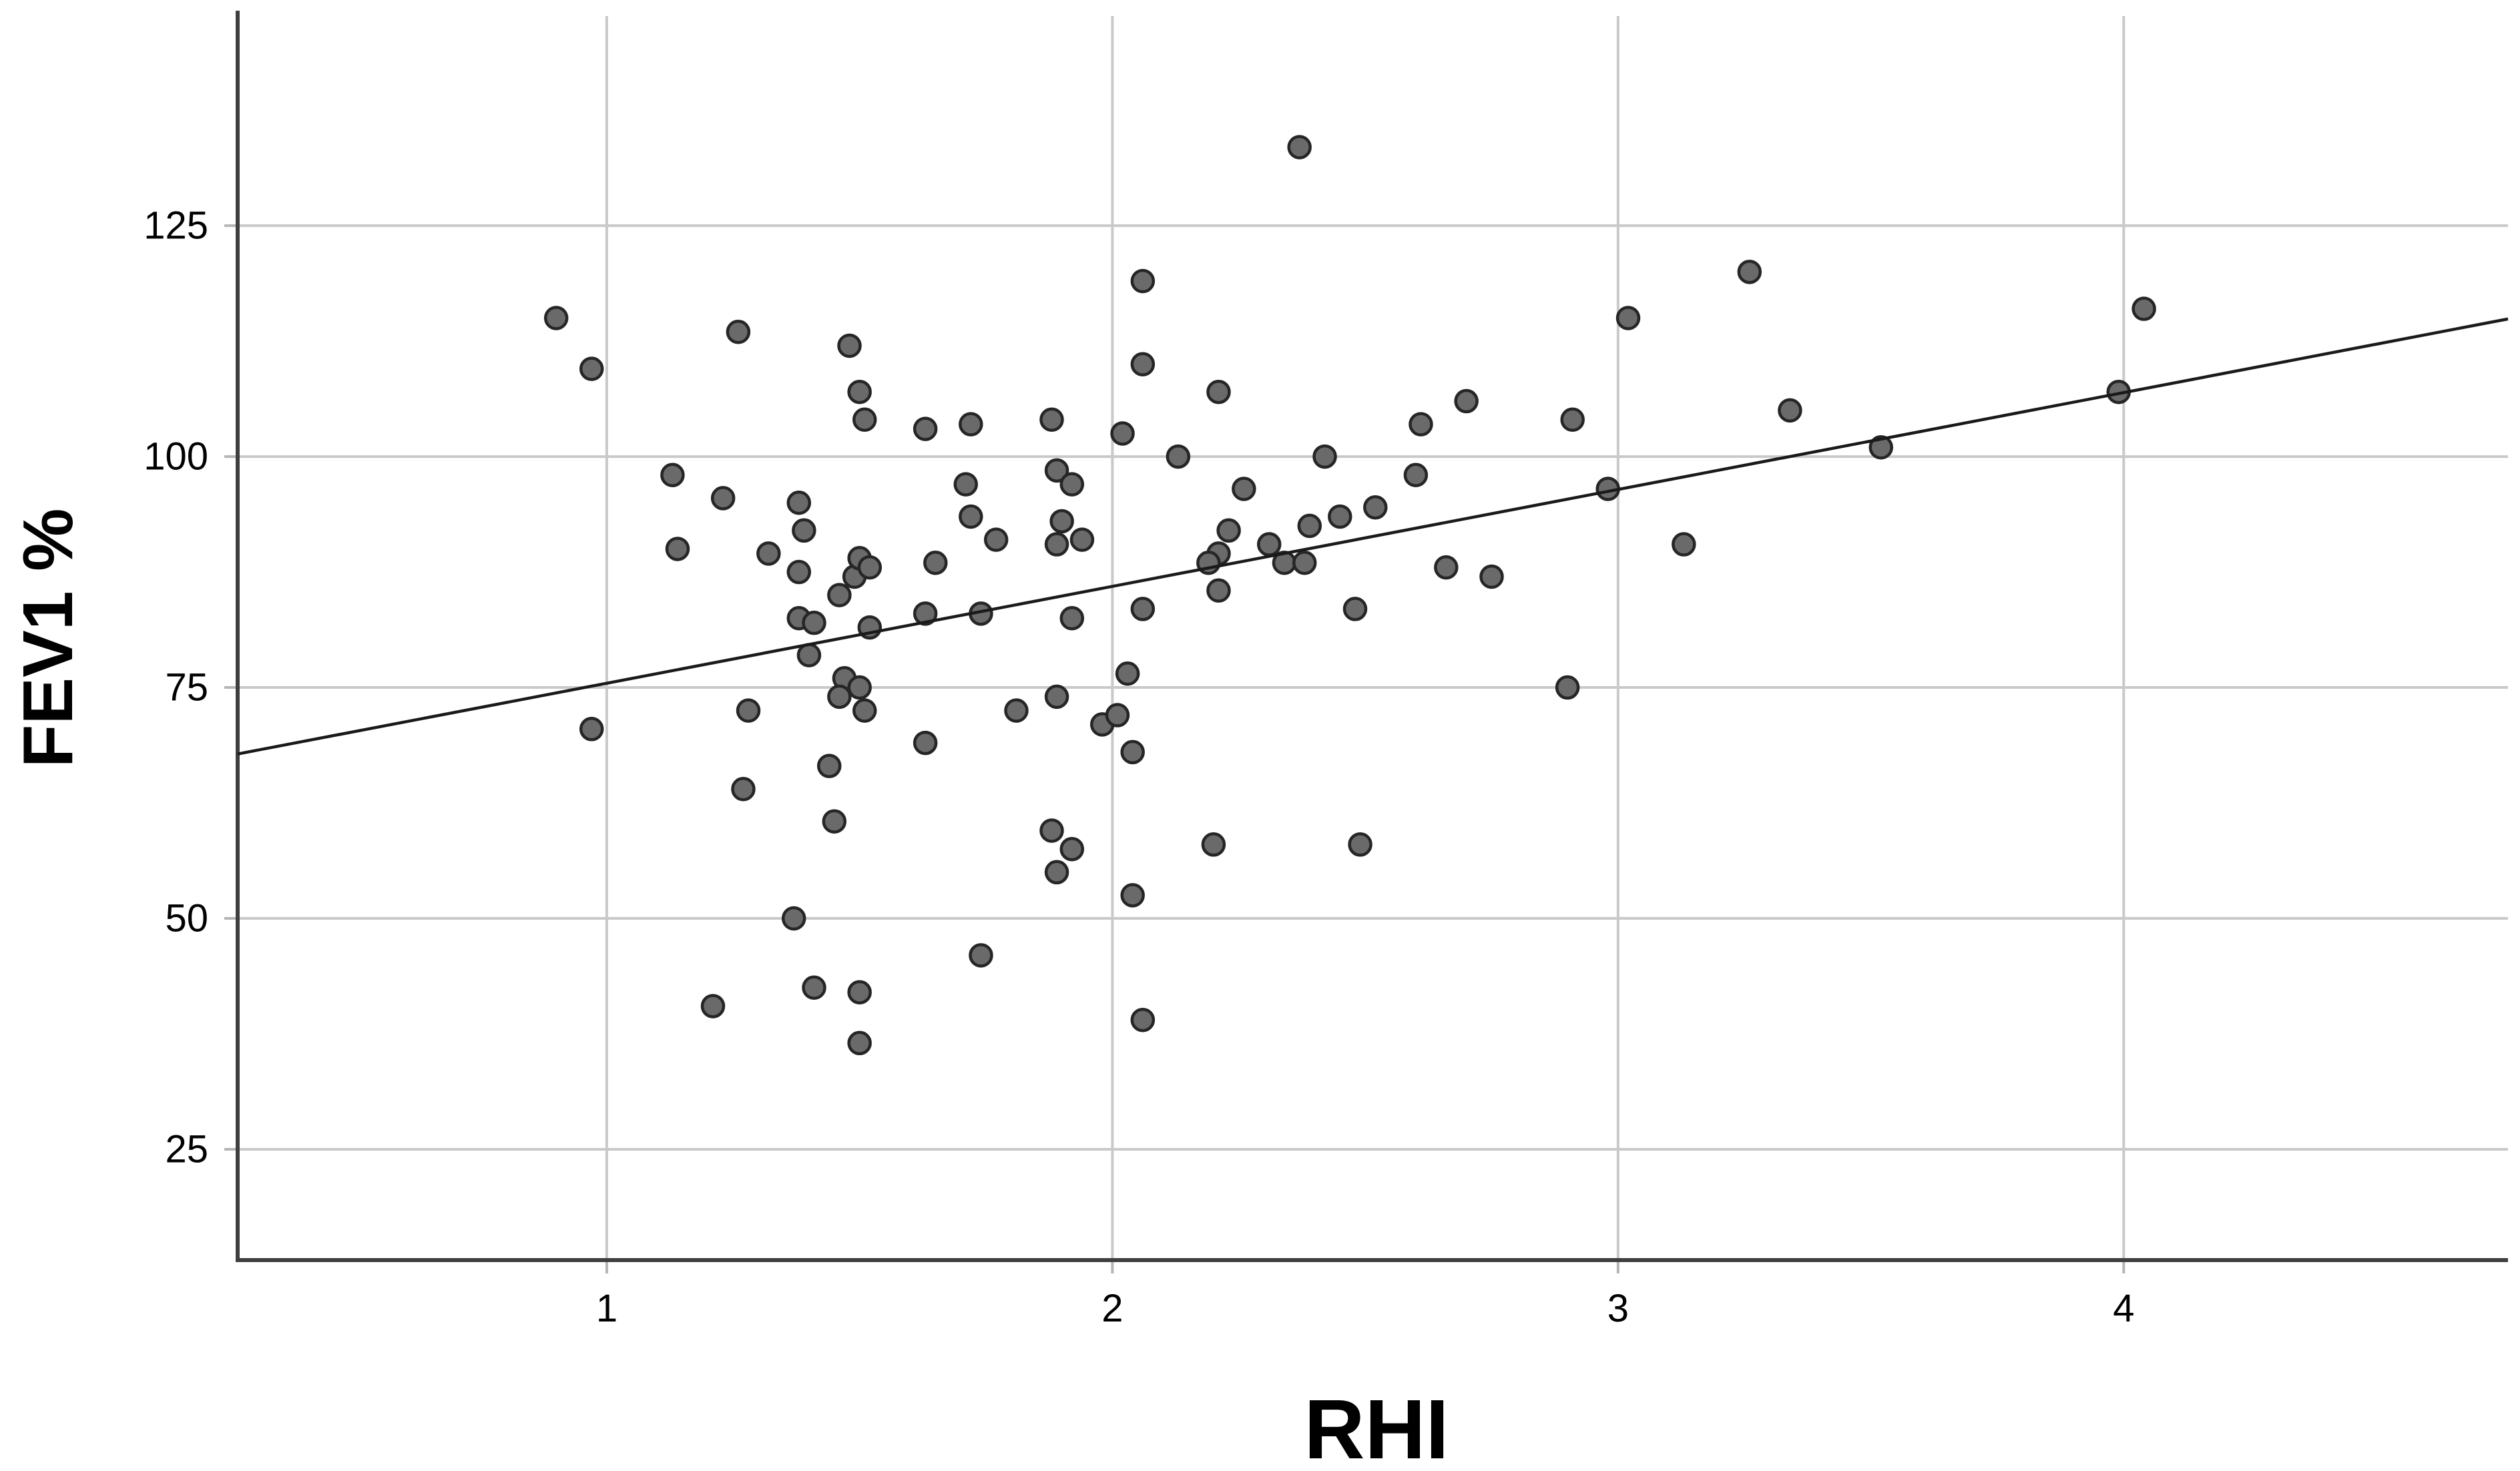 This screenshot has height=1471, width=2520. I want to click on x-tick-label: 1, so click(606, 1308).